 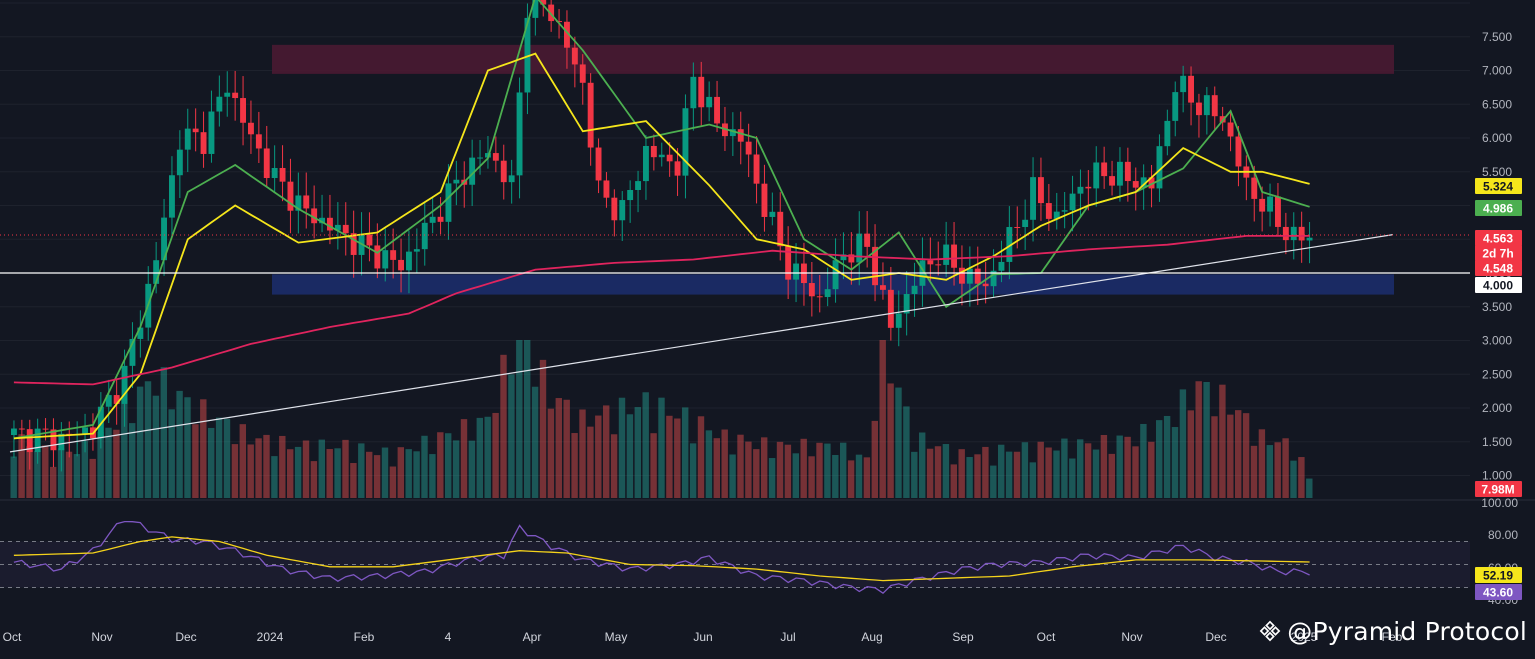 I want to click on rsi-badge-1: 43.60, so click(x=1498, y=593).